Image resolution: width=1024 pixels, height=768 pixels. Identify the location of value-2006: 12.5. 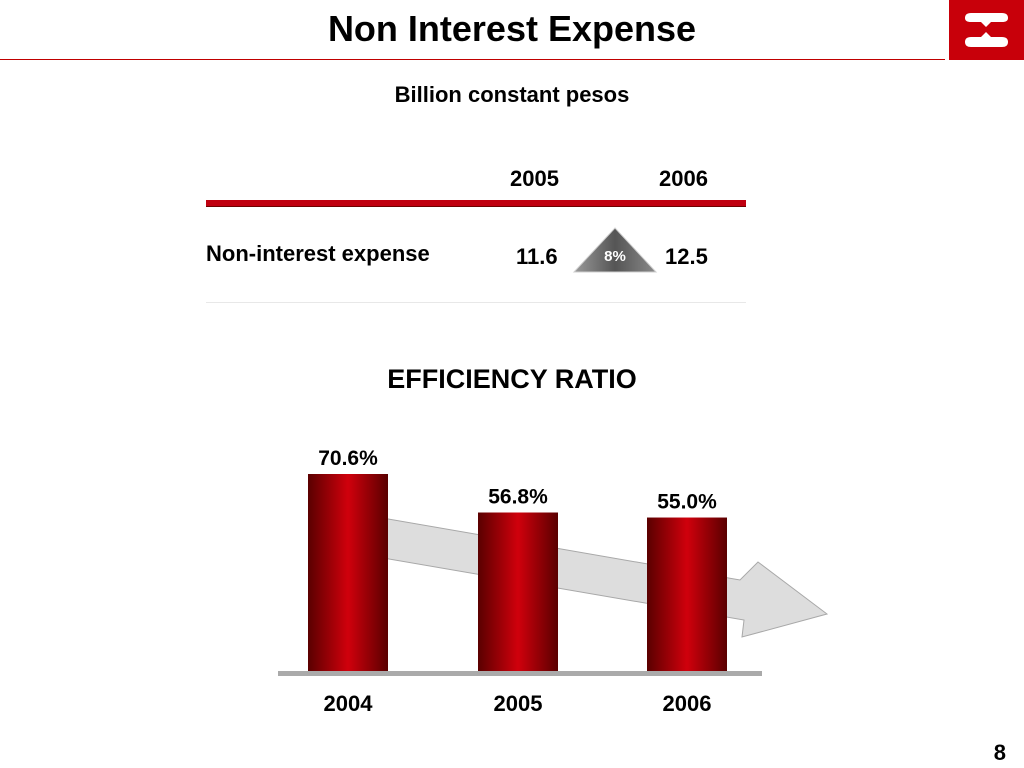
(686, 256).